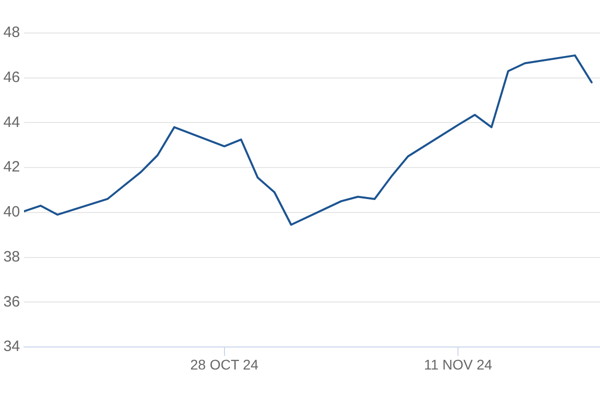 The height and width of the screenshot is (400, 600). I want to click on y-tick-label: 48, so click(11, 33).